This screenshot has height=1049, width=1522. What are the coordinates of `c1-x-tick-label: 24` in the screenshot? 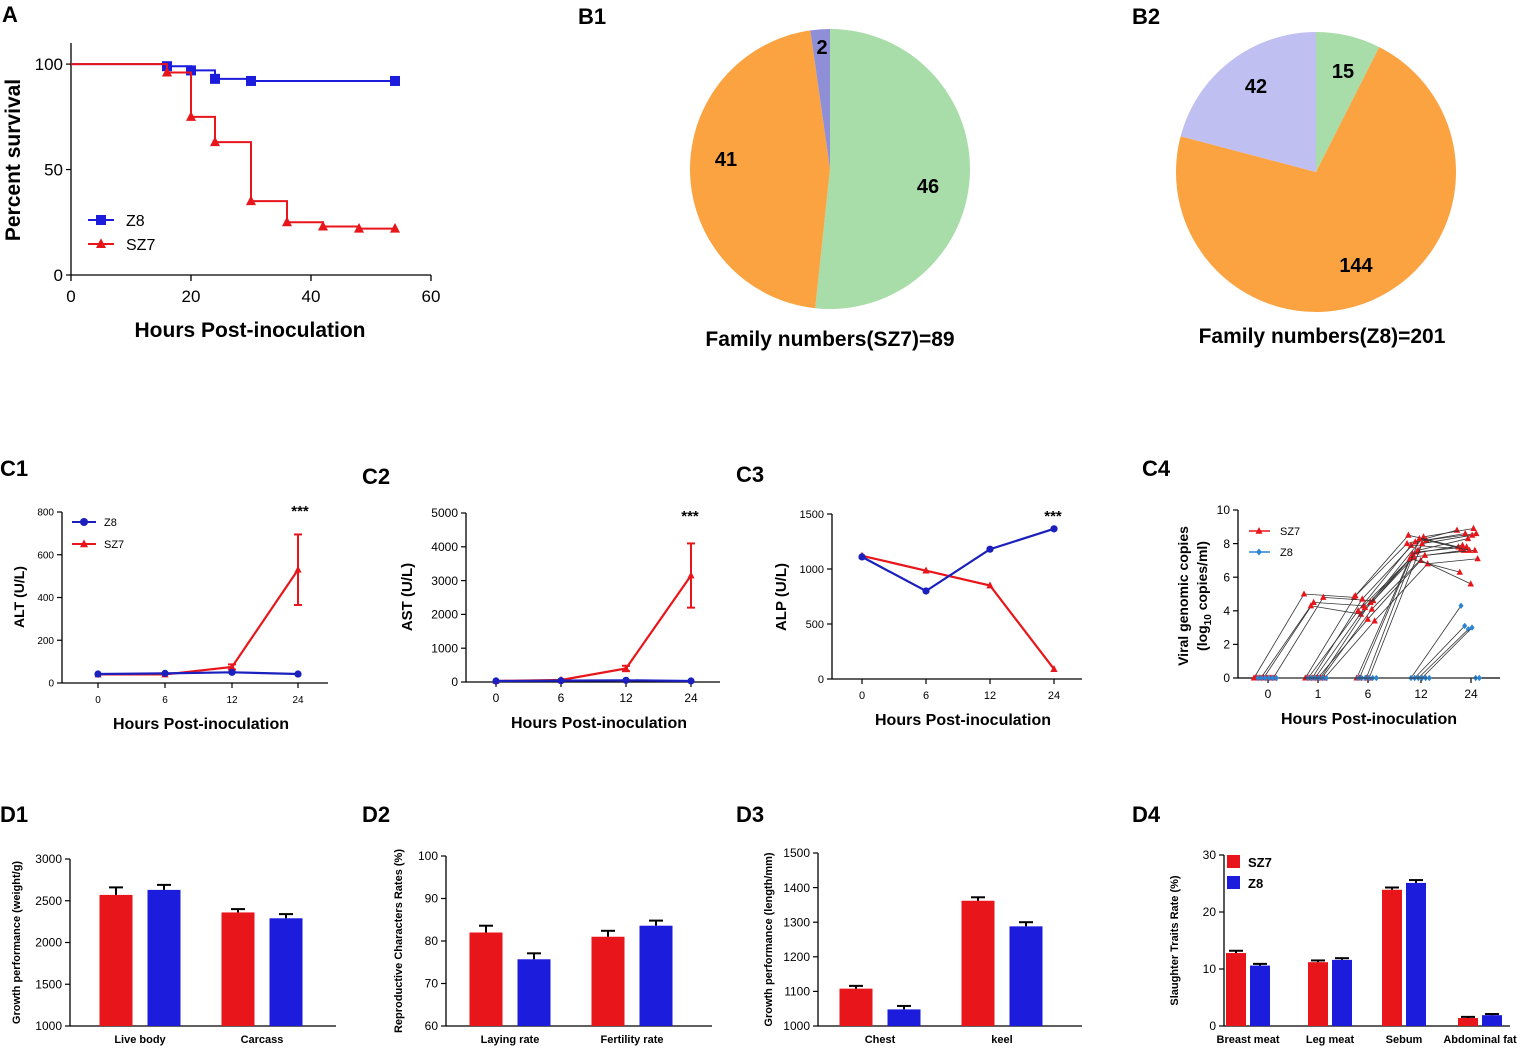 It's located at (298, 700).